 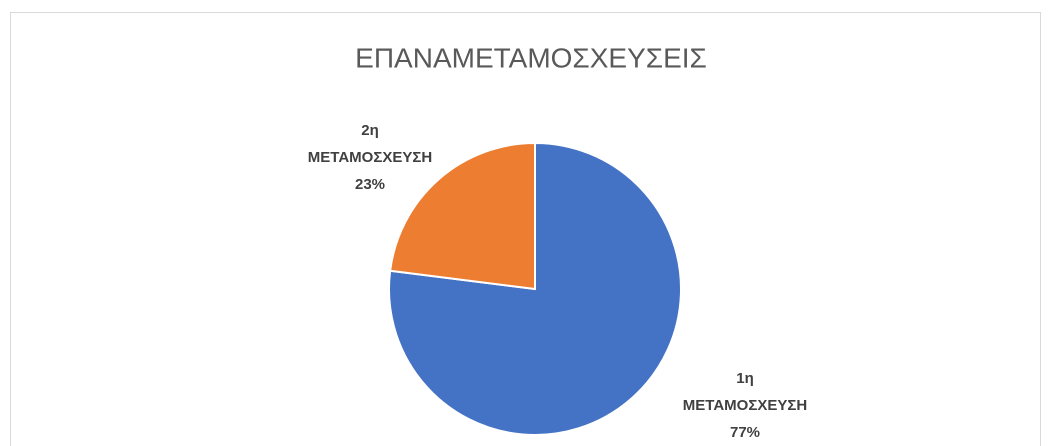 I want to click on chart-title: ΕΠΑΝΑΜΕΤΑΜΟΣΧΕΥΣΕΙΣ, so click(x=531, y=57).